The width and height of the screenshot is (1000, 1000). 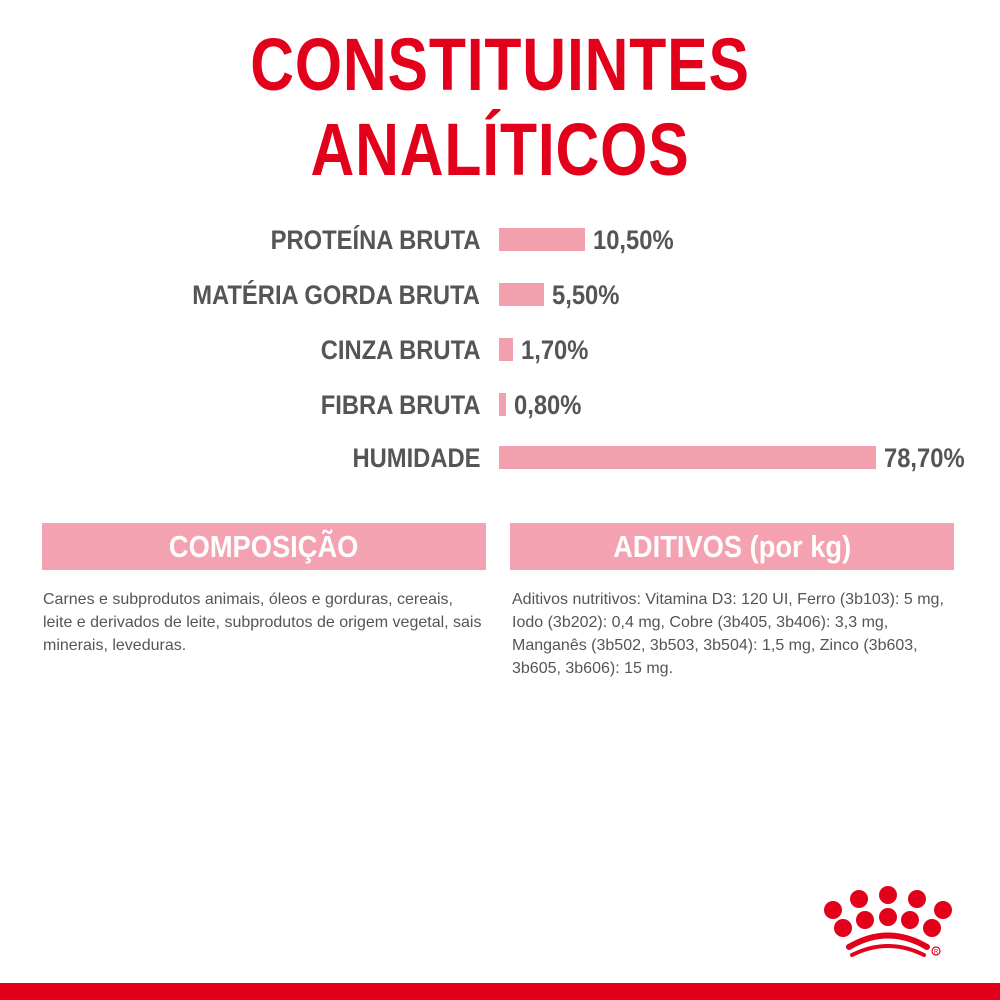 I want to click on composition-header: COMPOSIÇÃO, so click(x=264, y=546).